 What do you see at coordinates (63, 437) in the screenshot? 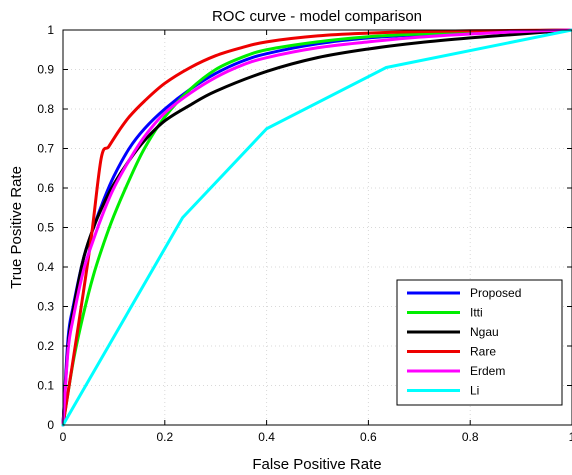
I see `x-tick-label: 0` at bounding box center [63, 437].